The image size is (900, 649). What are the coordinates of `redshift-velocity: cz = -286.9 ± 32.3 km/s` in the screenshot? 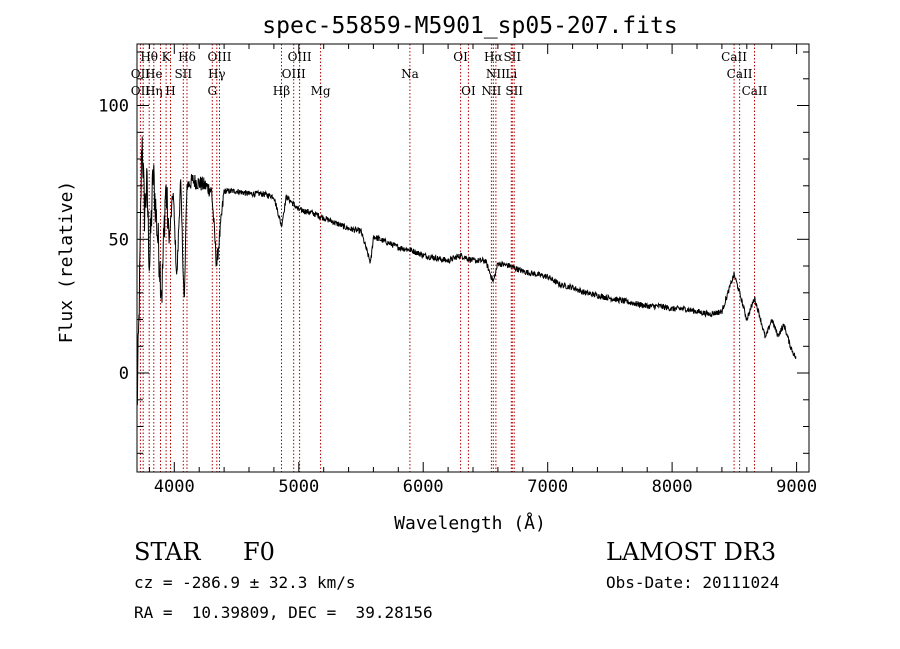 It's located at (245, 582).